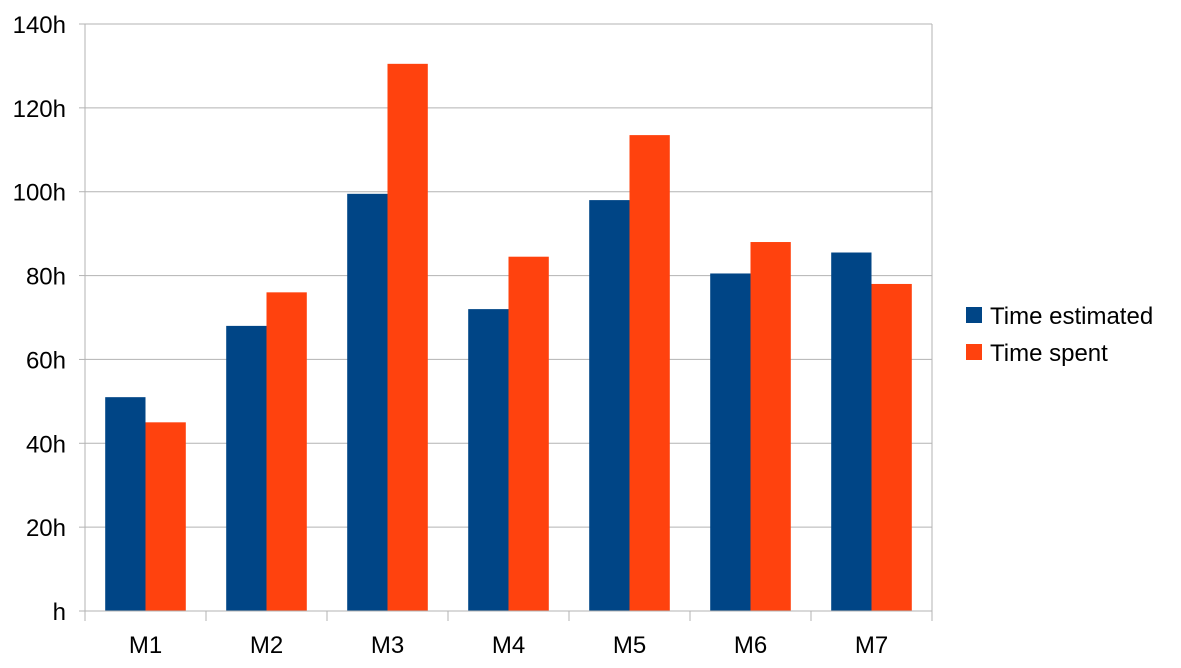 This screenshot has height=668, width=1181. What do you see at coordinates (750, 645) in the screenshot?
I see `x-tick-label: M6` at bounding box center [750, 645].